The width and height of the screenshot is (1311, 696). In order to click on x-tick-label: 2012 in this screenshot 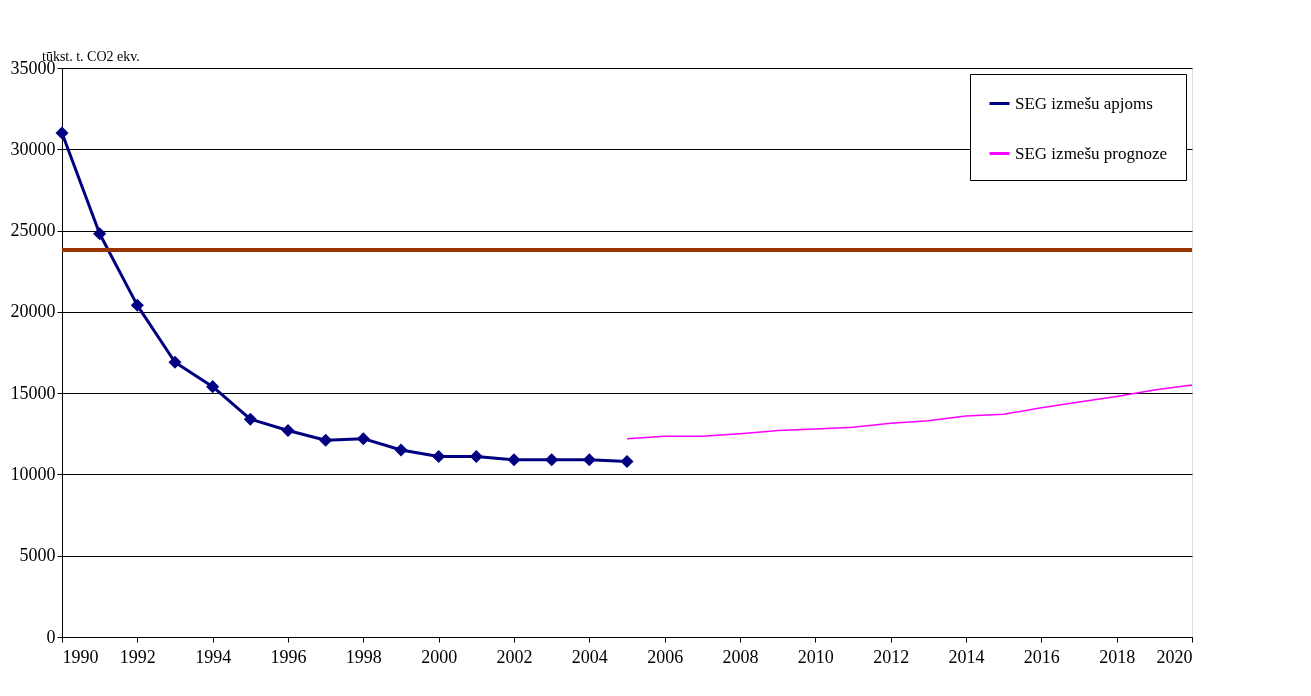, I will do `click(891, 656)`.